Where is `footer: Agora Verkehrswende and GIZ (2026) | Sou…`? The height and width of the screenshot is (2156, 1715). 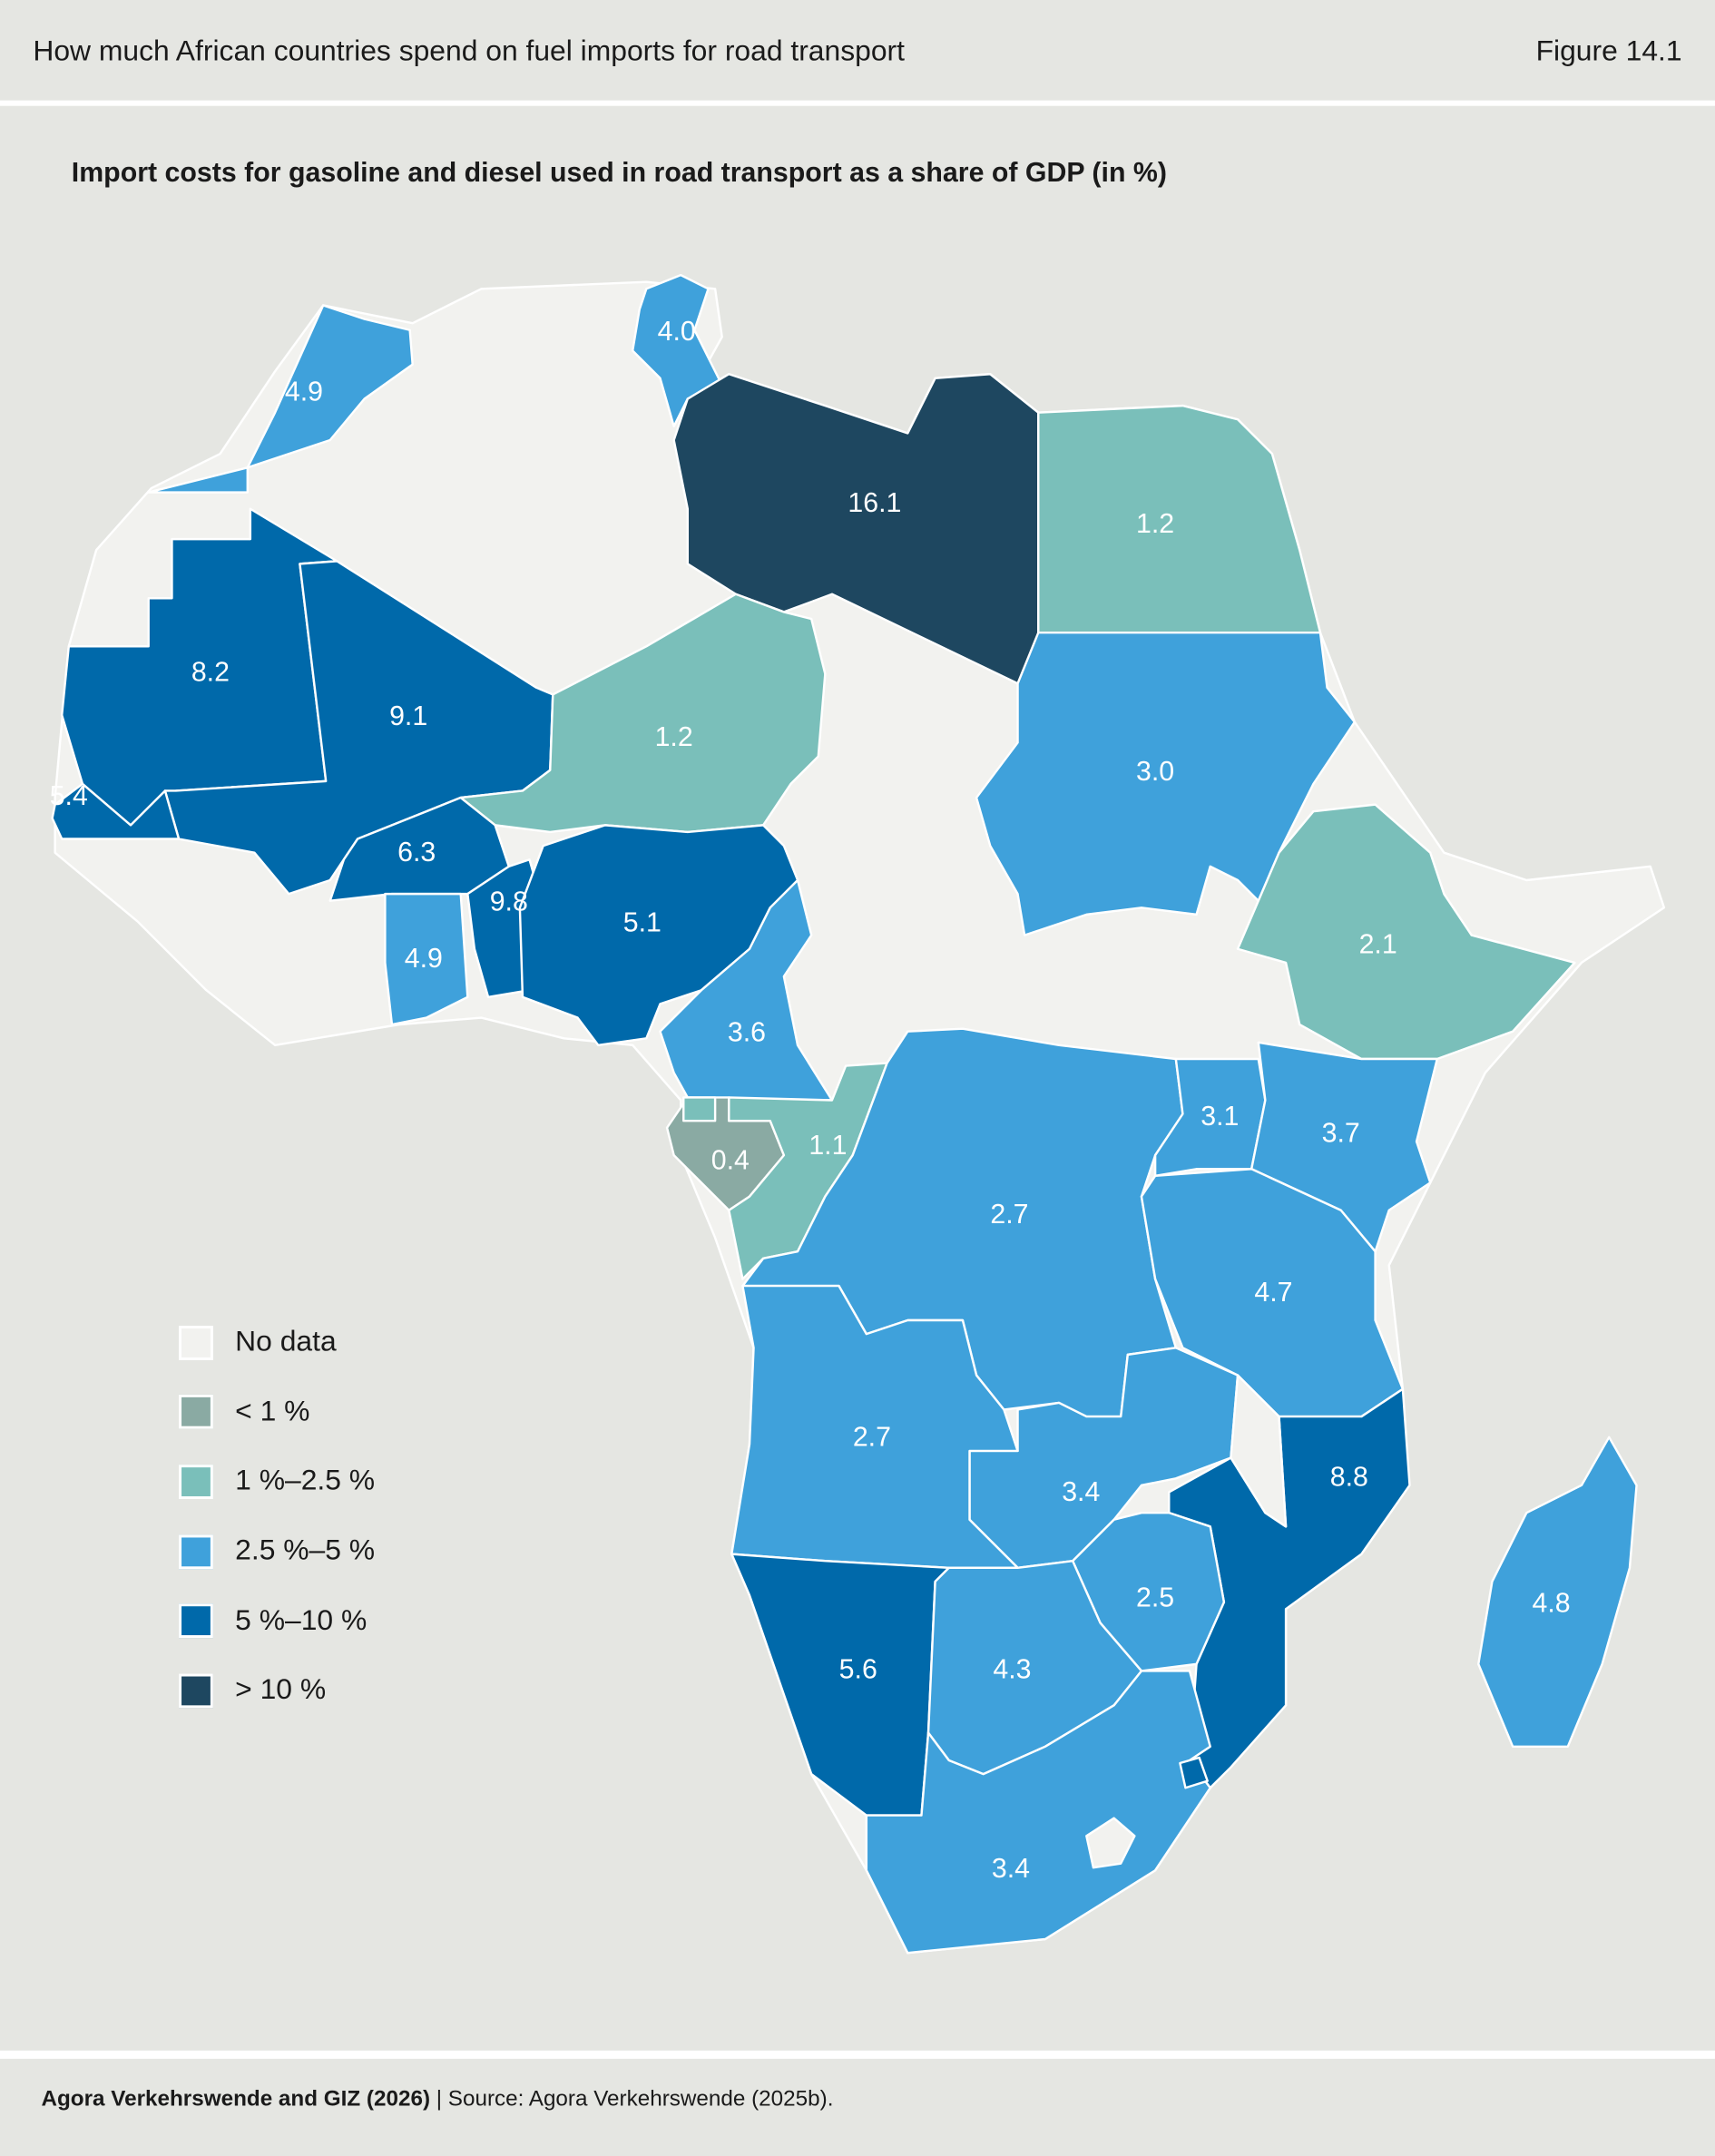
footer: Agora Verkehrswende and GIZ (2026) | Sou… is located at coordinates (437, 2100).